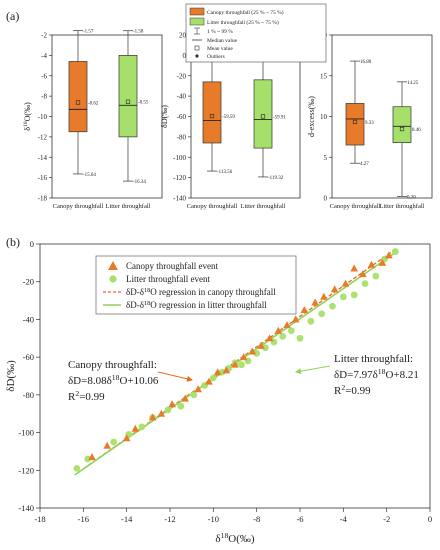 Image resolution: width=440 pixels, height=550 pixels. What do you see at coordinates (313, 370) in the screenshot?
I see `litter-annotation-arrow` at bounding box center [313, 370].